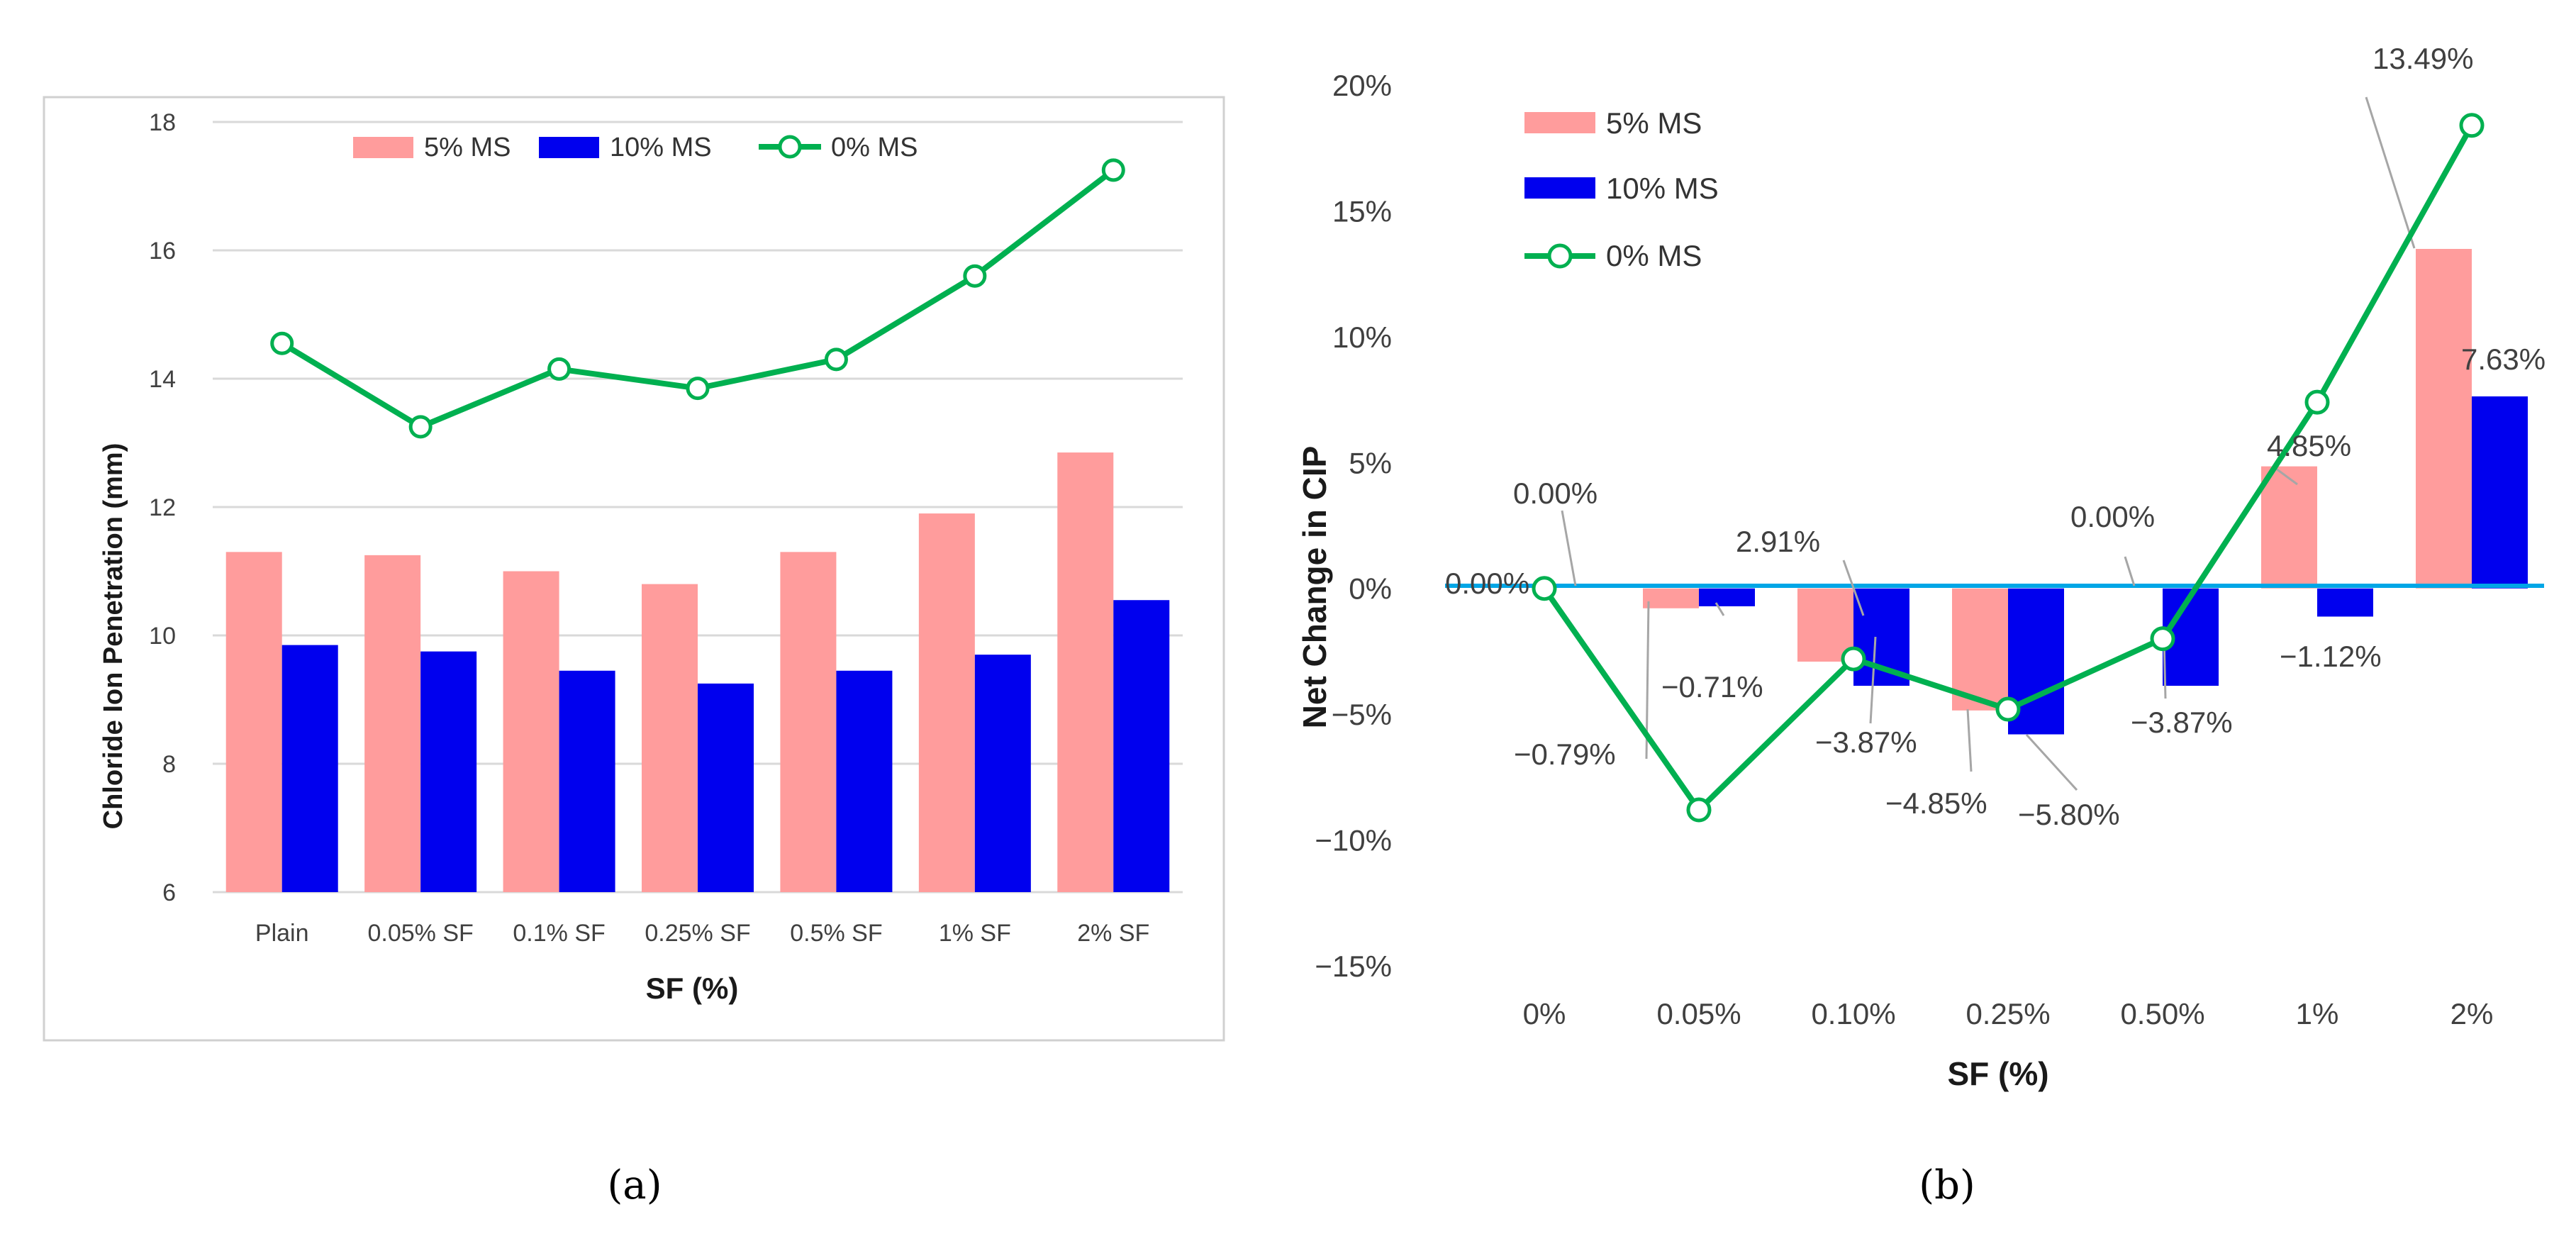 This screenshot has height=1246, width=2576. Describe the element at coordinates (1778, 541) in the screenshot. I see `chart-b-data-label: 2.91%` at that location.